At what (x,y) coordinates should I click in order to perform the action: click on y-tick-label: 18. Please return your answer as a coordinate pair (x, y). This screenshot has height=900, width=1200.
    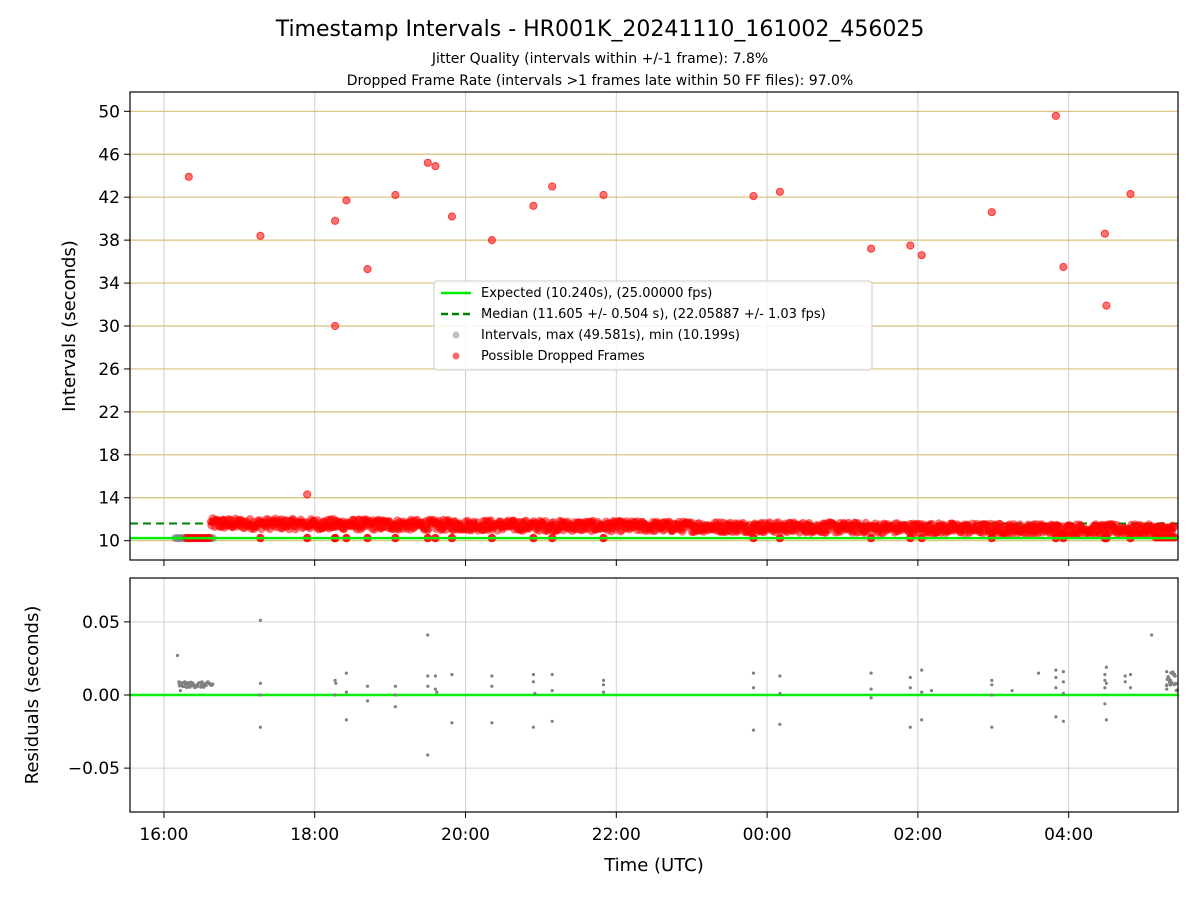
    Looking at the image, I should click on (109, 456).